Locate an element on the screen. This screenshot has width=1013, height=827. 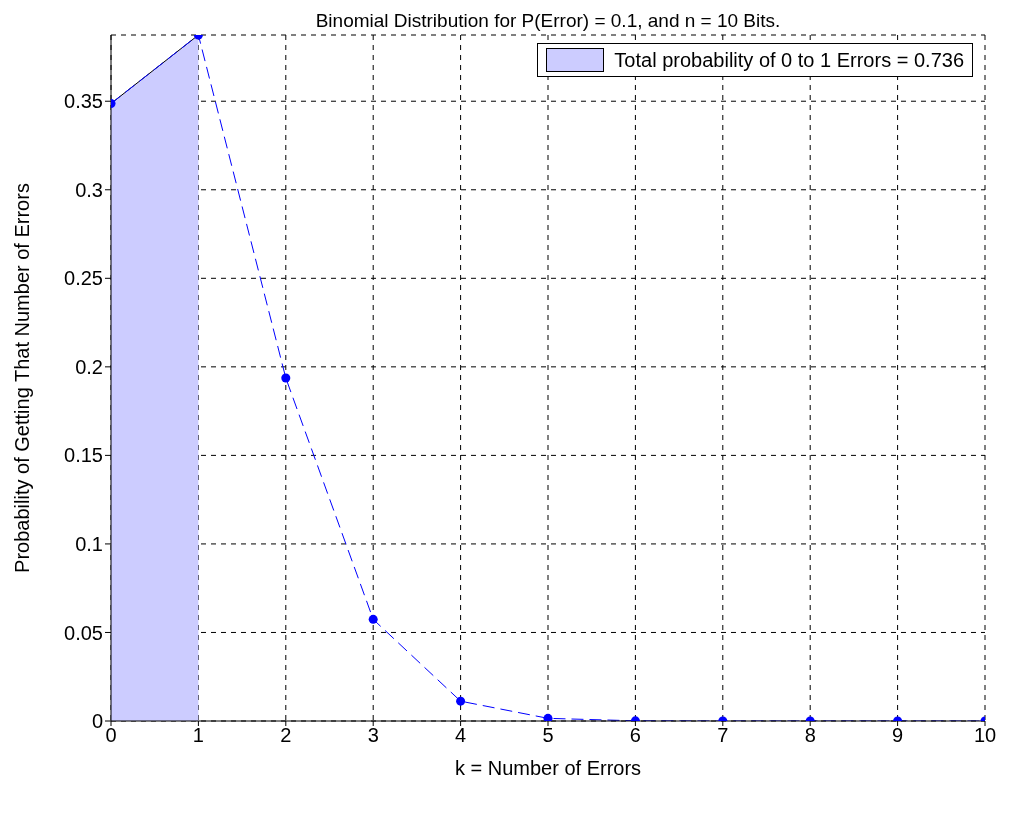
y-tick-label: 0.1 is located at coordinates (89, 544).